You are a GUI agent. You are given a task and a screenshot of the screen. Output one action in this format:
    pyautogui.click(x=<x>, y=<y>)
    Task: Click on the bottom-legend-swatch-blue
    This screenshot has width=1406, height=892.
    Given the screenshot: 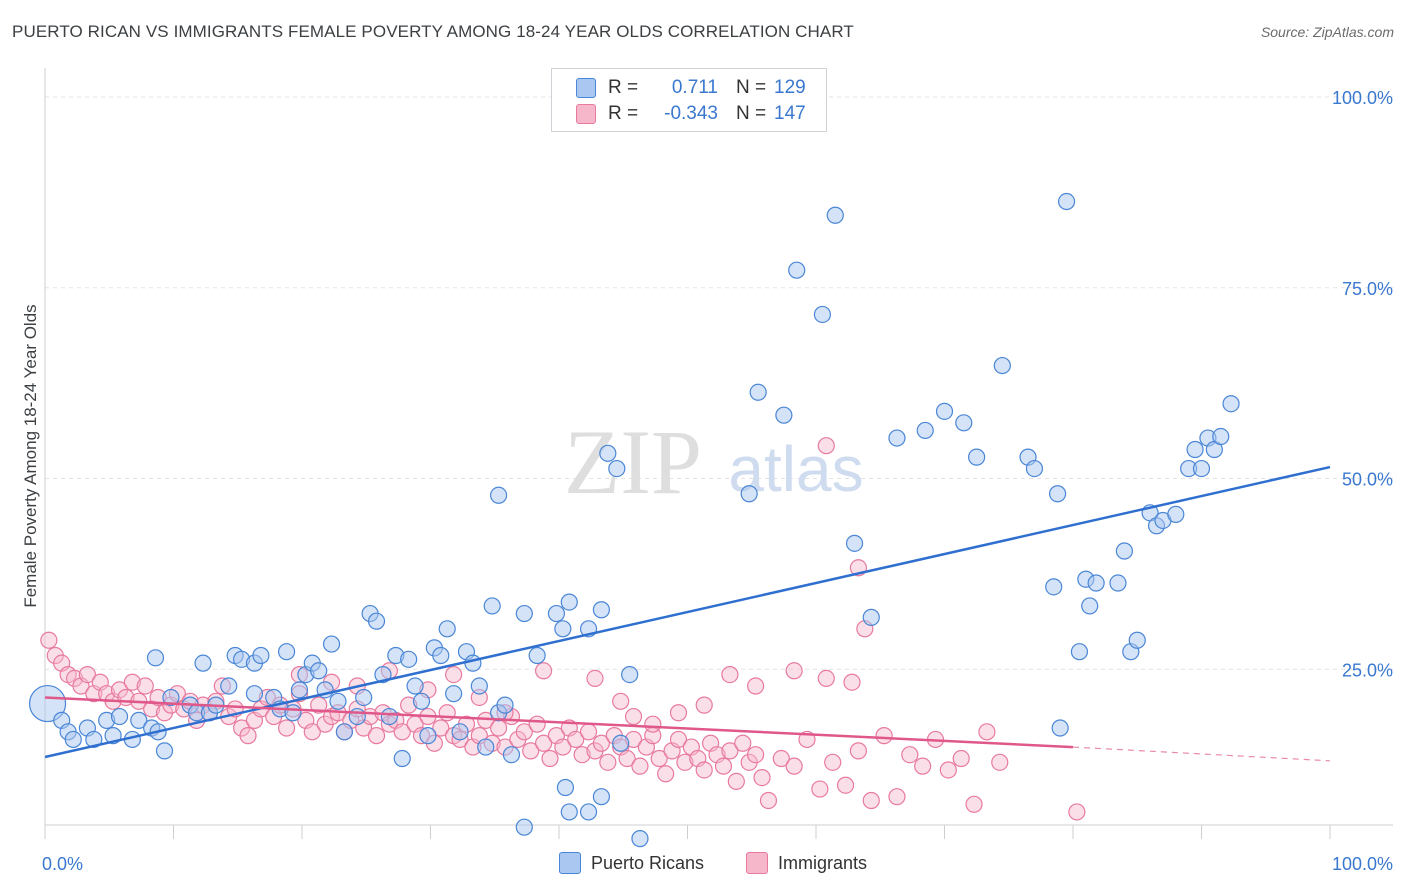 What is the action you would take?
    pyautogui.click(x=570, y=863)
    